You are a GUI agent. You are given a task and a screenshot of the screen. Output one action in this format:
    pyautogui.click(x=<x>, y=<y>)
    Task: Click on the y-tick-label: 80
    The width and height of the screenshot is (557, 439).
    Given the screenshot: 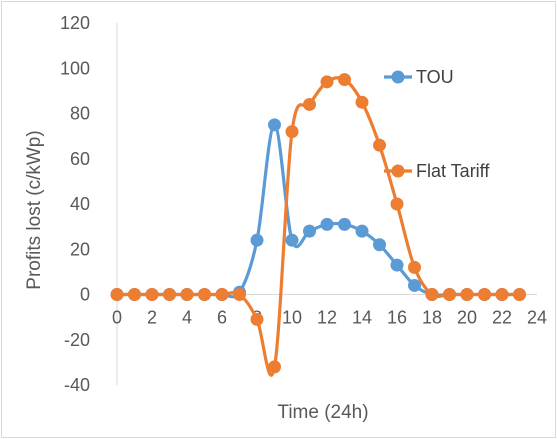 What is the action you would take?
    pyautogui.click(x=80, y=114)
    